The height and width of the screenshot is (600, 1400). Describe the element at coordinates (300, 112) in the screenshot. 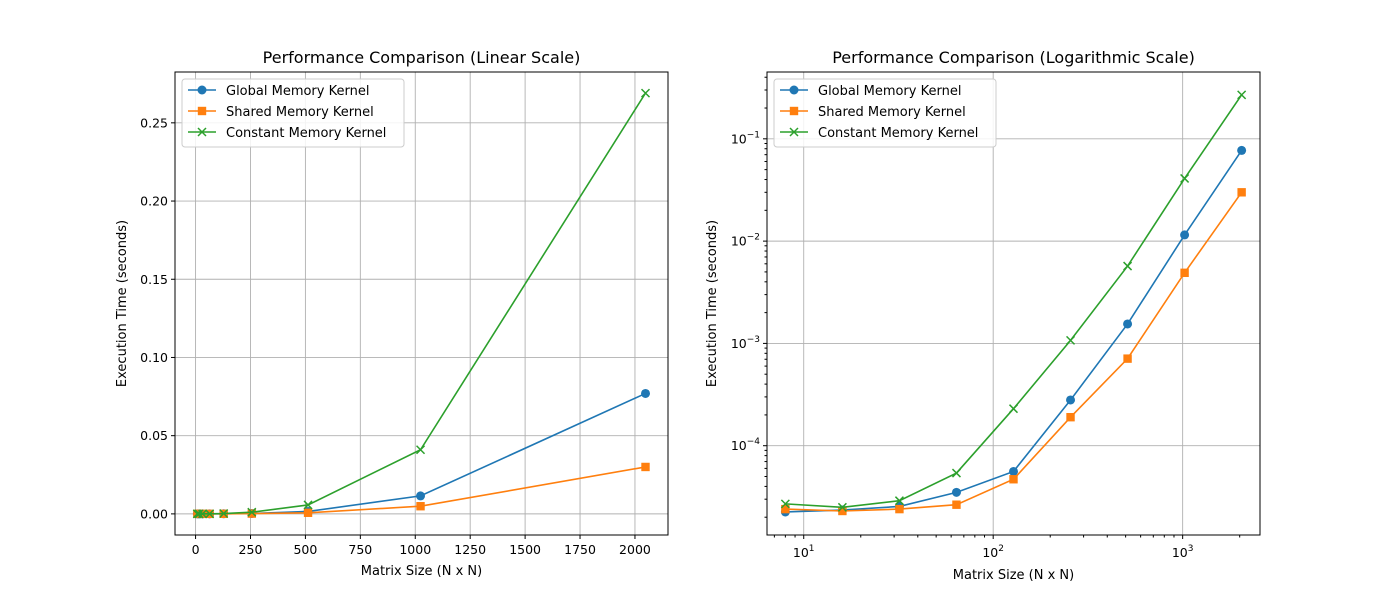

I see `linear-legend-label-shared: Shared Memory Kernel` at that location.